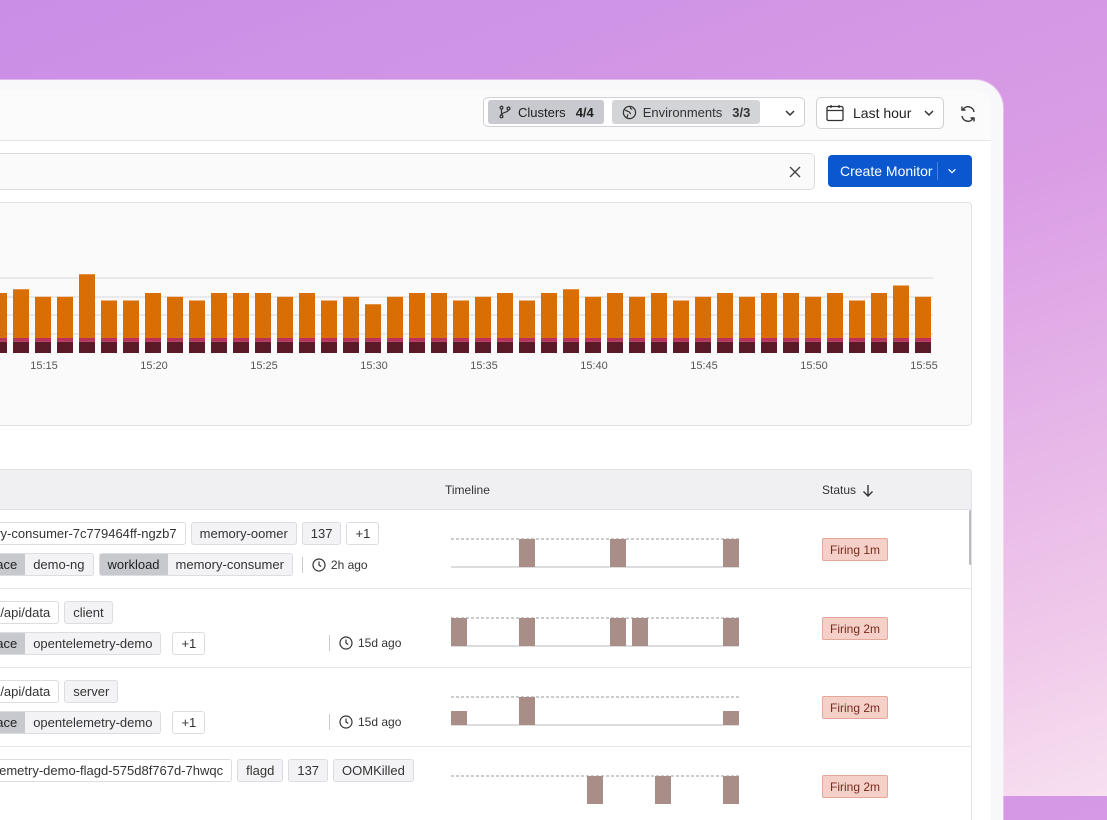  Describe the element at coordinates (260, 770) in the screenshot. I see `container-tag: flagd` at that location.